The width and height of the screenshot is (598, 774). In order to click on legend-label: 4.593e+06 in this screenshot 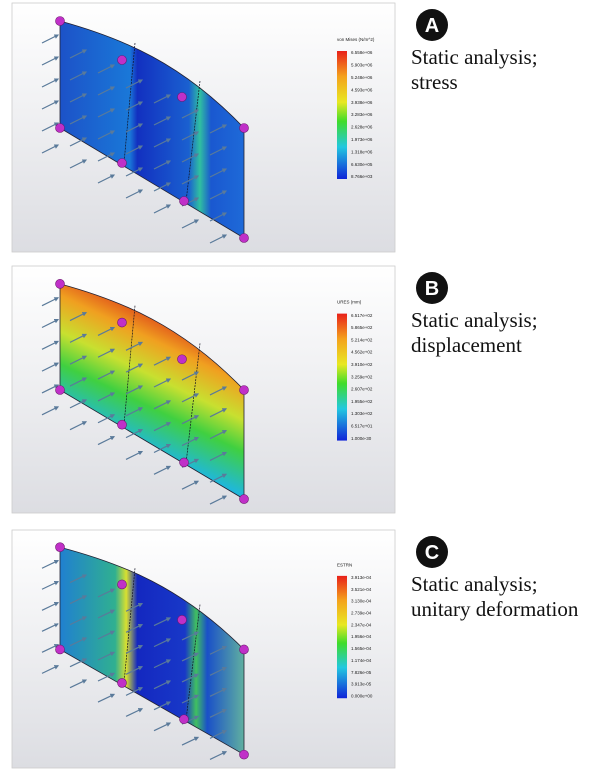, I will do `click(362, 89)`.